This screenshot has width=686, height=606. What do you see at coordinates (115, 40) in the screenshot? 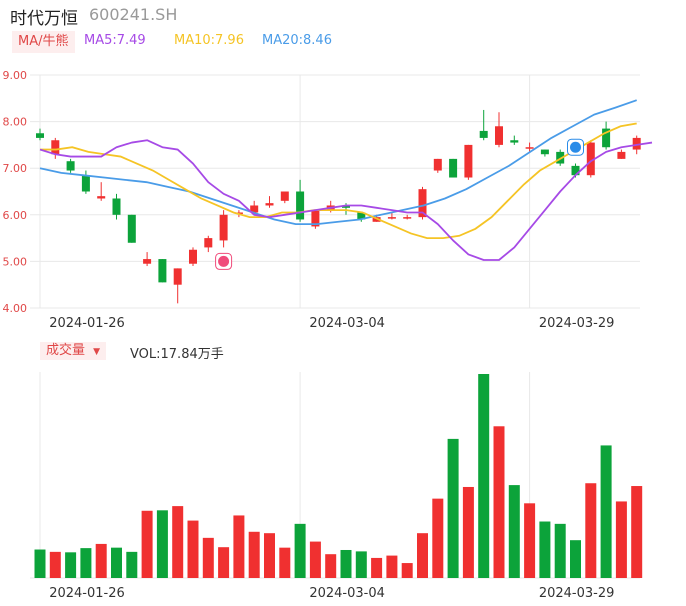
I see `ma5-value: MA5:7.49` at bounding box center [115, 40].